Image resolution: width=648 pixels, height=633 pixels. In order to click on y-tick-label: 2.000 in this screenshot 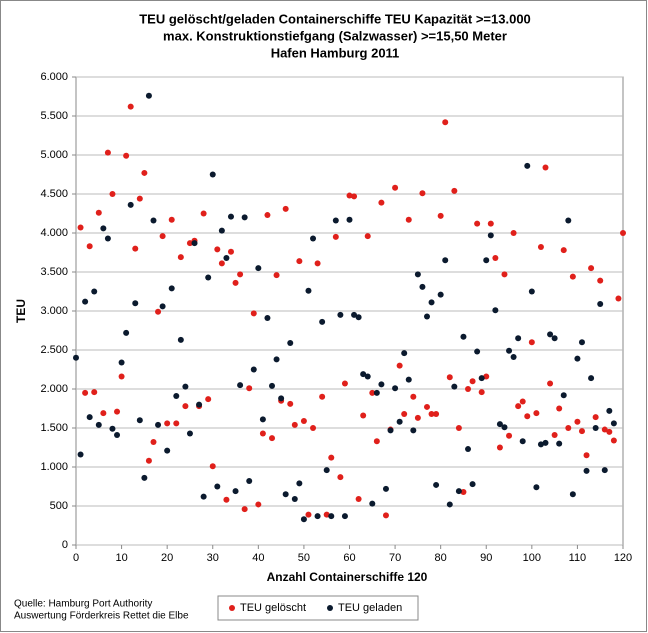, I will do `click(54, 389)`.